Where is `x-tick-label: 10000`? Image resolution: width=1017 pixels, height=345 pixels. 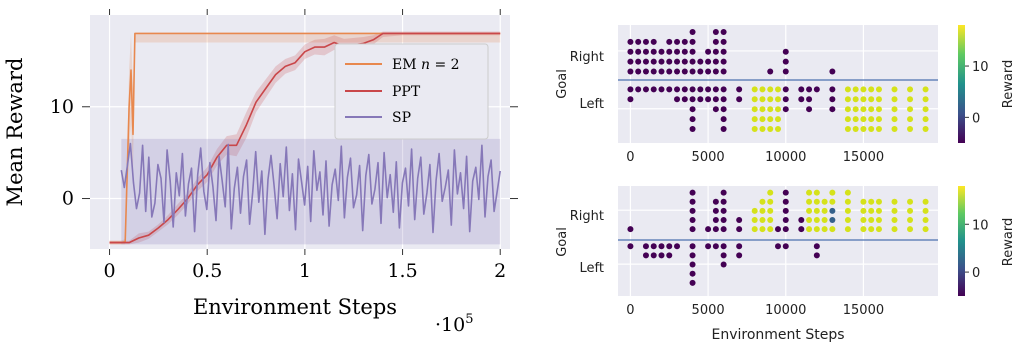
x-tick-label: 10000 is located at coordinates (785, 157).